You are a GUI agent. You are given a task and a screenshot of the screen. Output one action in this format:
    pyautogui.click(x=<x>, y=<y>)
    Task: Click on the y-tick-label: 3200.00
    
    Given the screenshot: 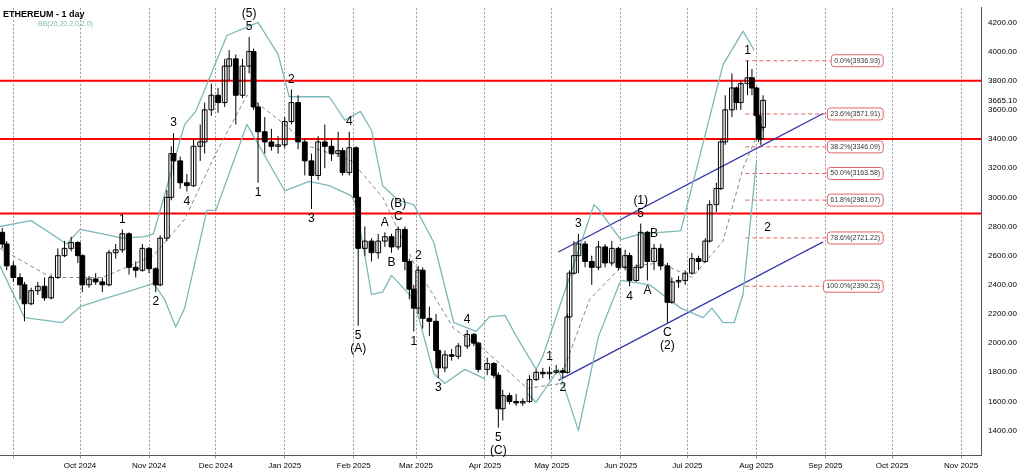 What is the action you would take?
    pyautogui.click(x=1003, y=168)
    